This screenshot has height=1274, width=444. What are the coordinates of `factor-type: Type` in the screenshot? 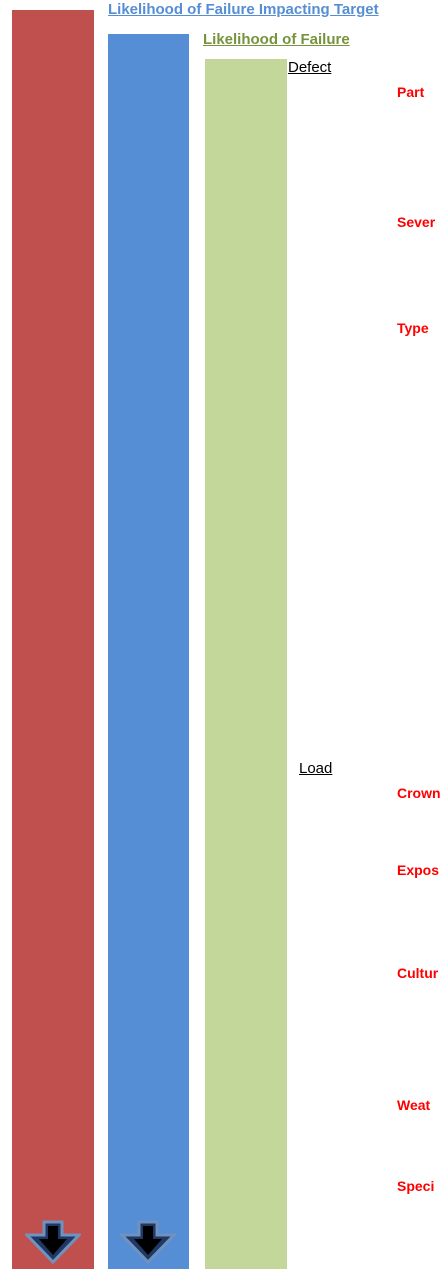 It's located at (413, 328).